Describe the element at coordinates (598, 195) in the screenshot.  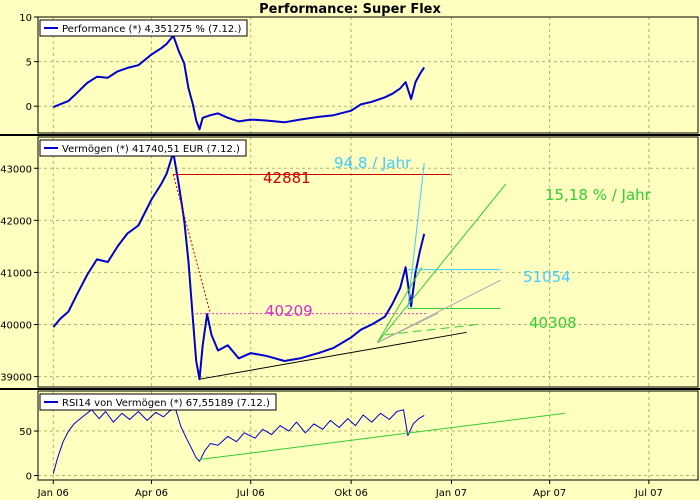
I see `annotation-label: 15,18 % / Jahr` at that location.